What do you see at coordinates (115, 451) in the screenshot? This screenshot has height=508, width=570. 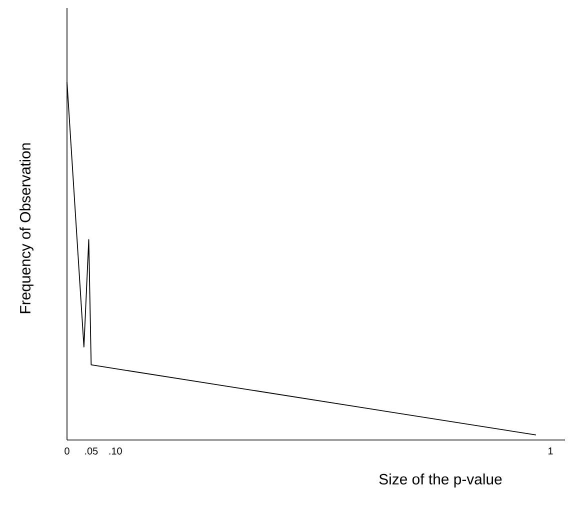 I see `x-tick-label: .10` at bounding box center [115, 451].